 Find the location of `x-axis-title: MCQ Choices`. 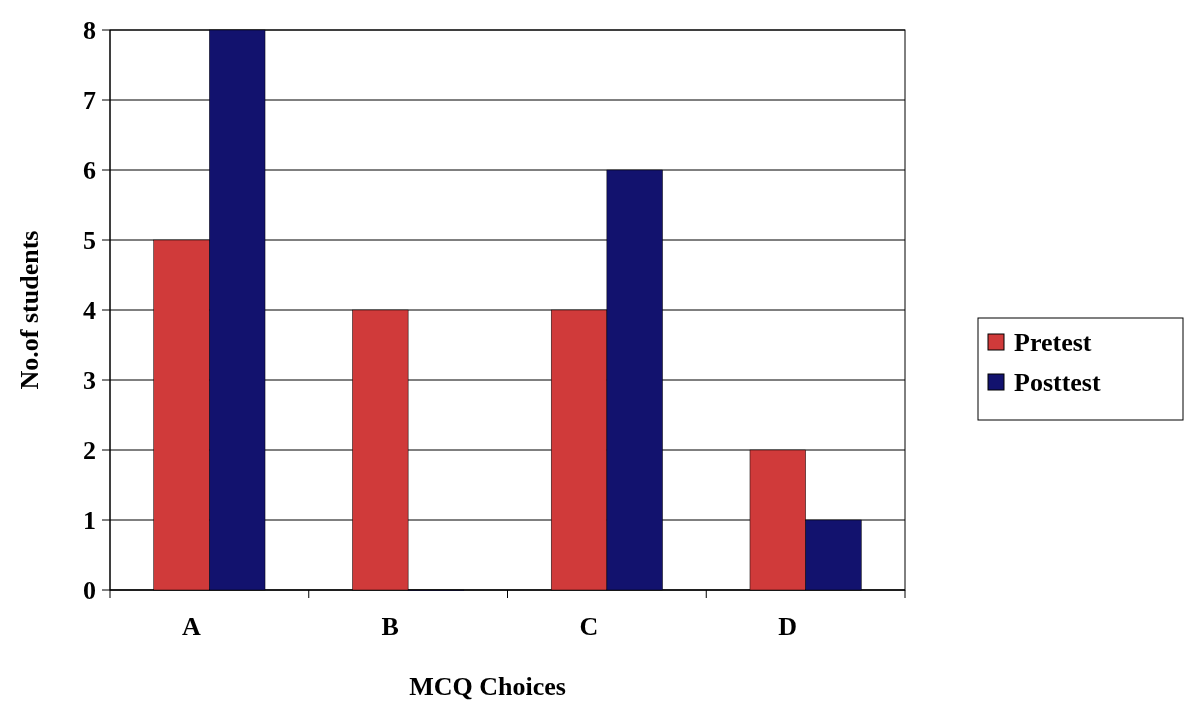

x-axis-title: MCQ Choices is located at coordinates (487, 686).